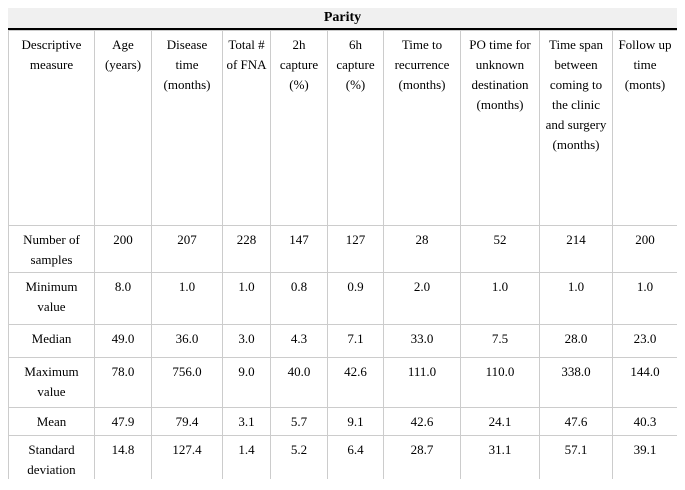 The height and width of the screenshot is (490, 685). Describe the element at coordinates (187, 421) in the screenshot. I see `cell-value: 79.4` at that location.